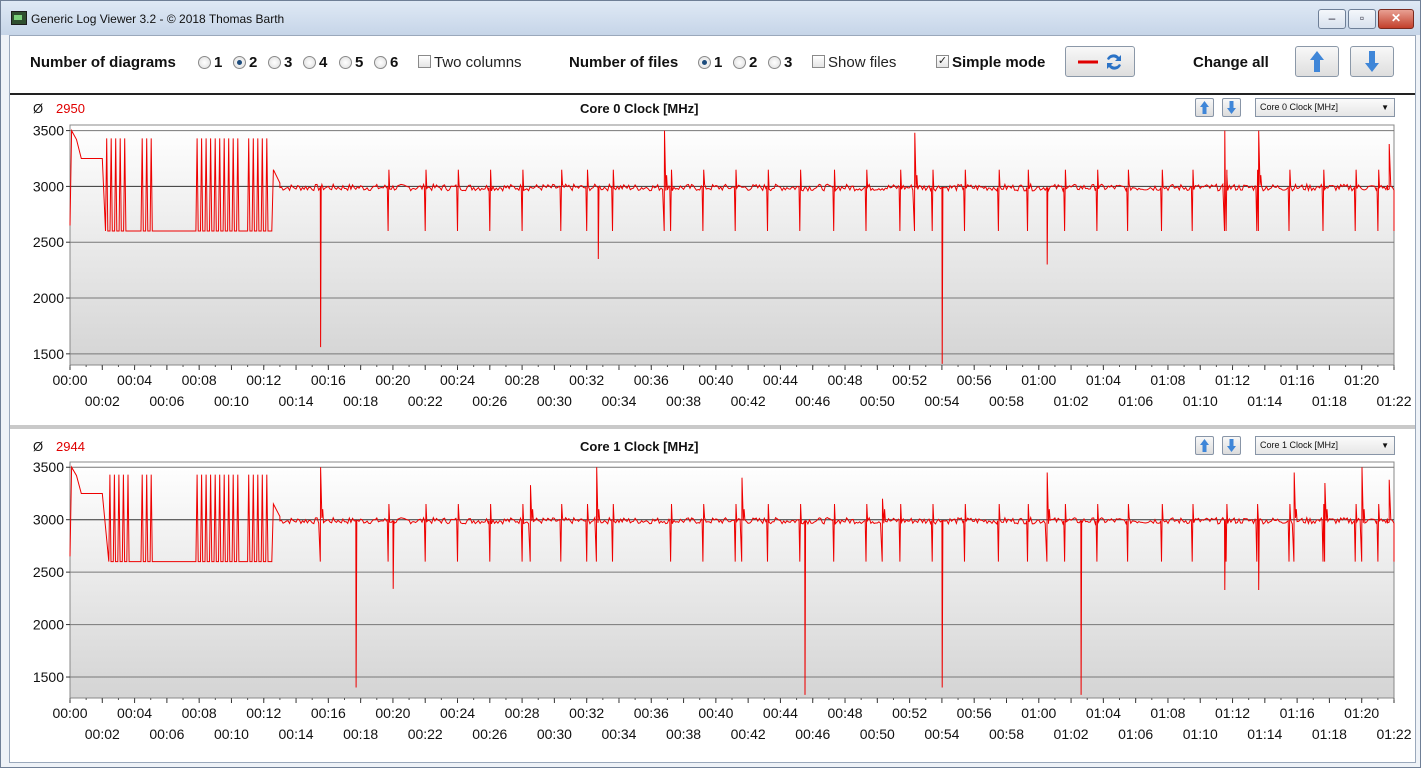  Describe the element at coordinates (780, 713) in the screenshot. I see `x-tick-label: 00:44` at that location.